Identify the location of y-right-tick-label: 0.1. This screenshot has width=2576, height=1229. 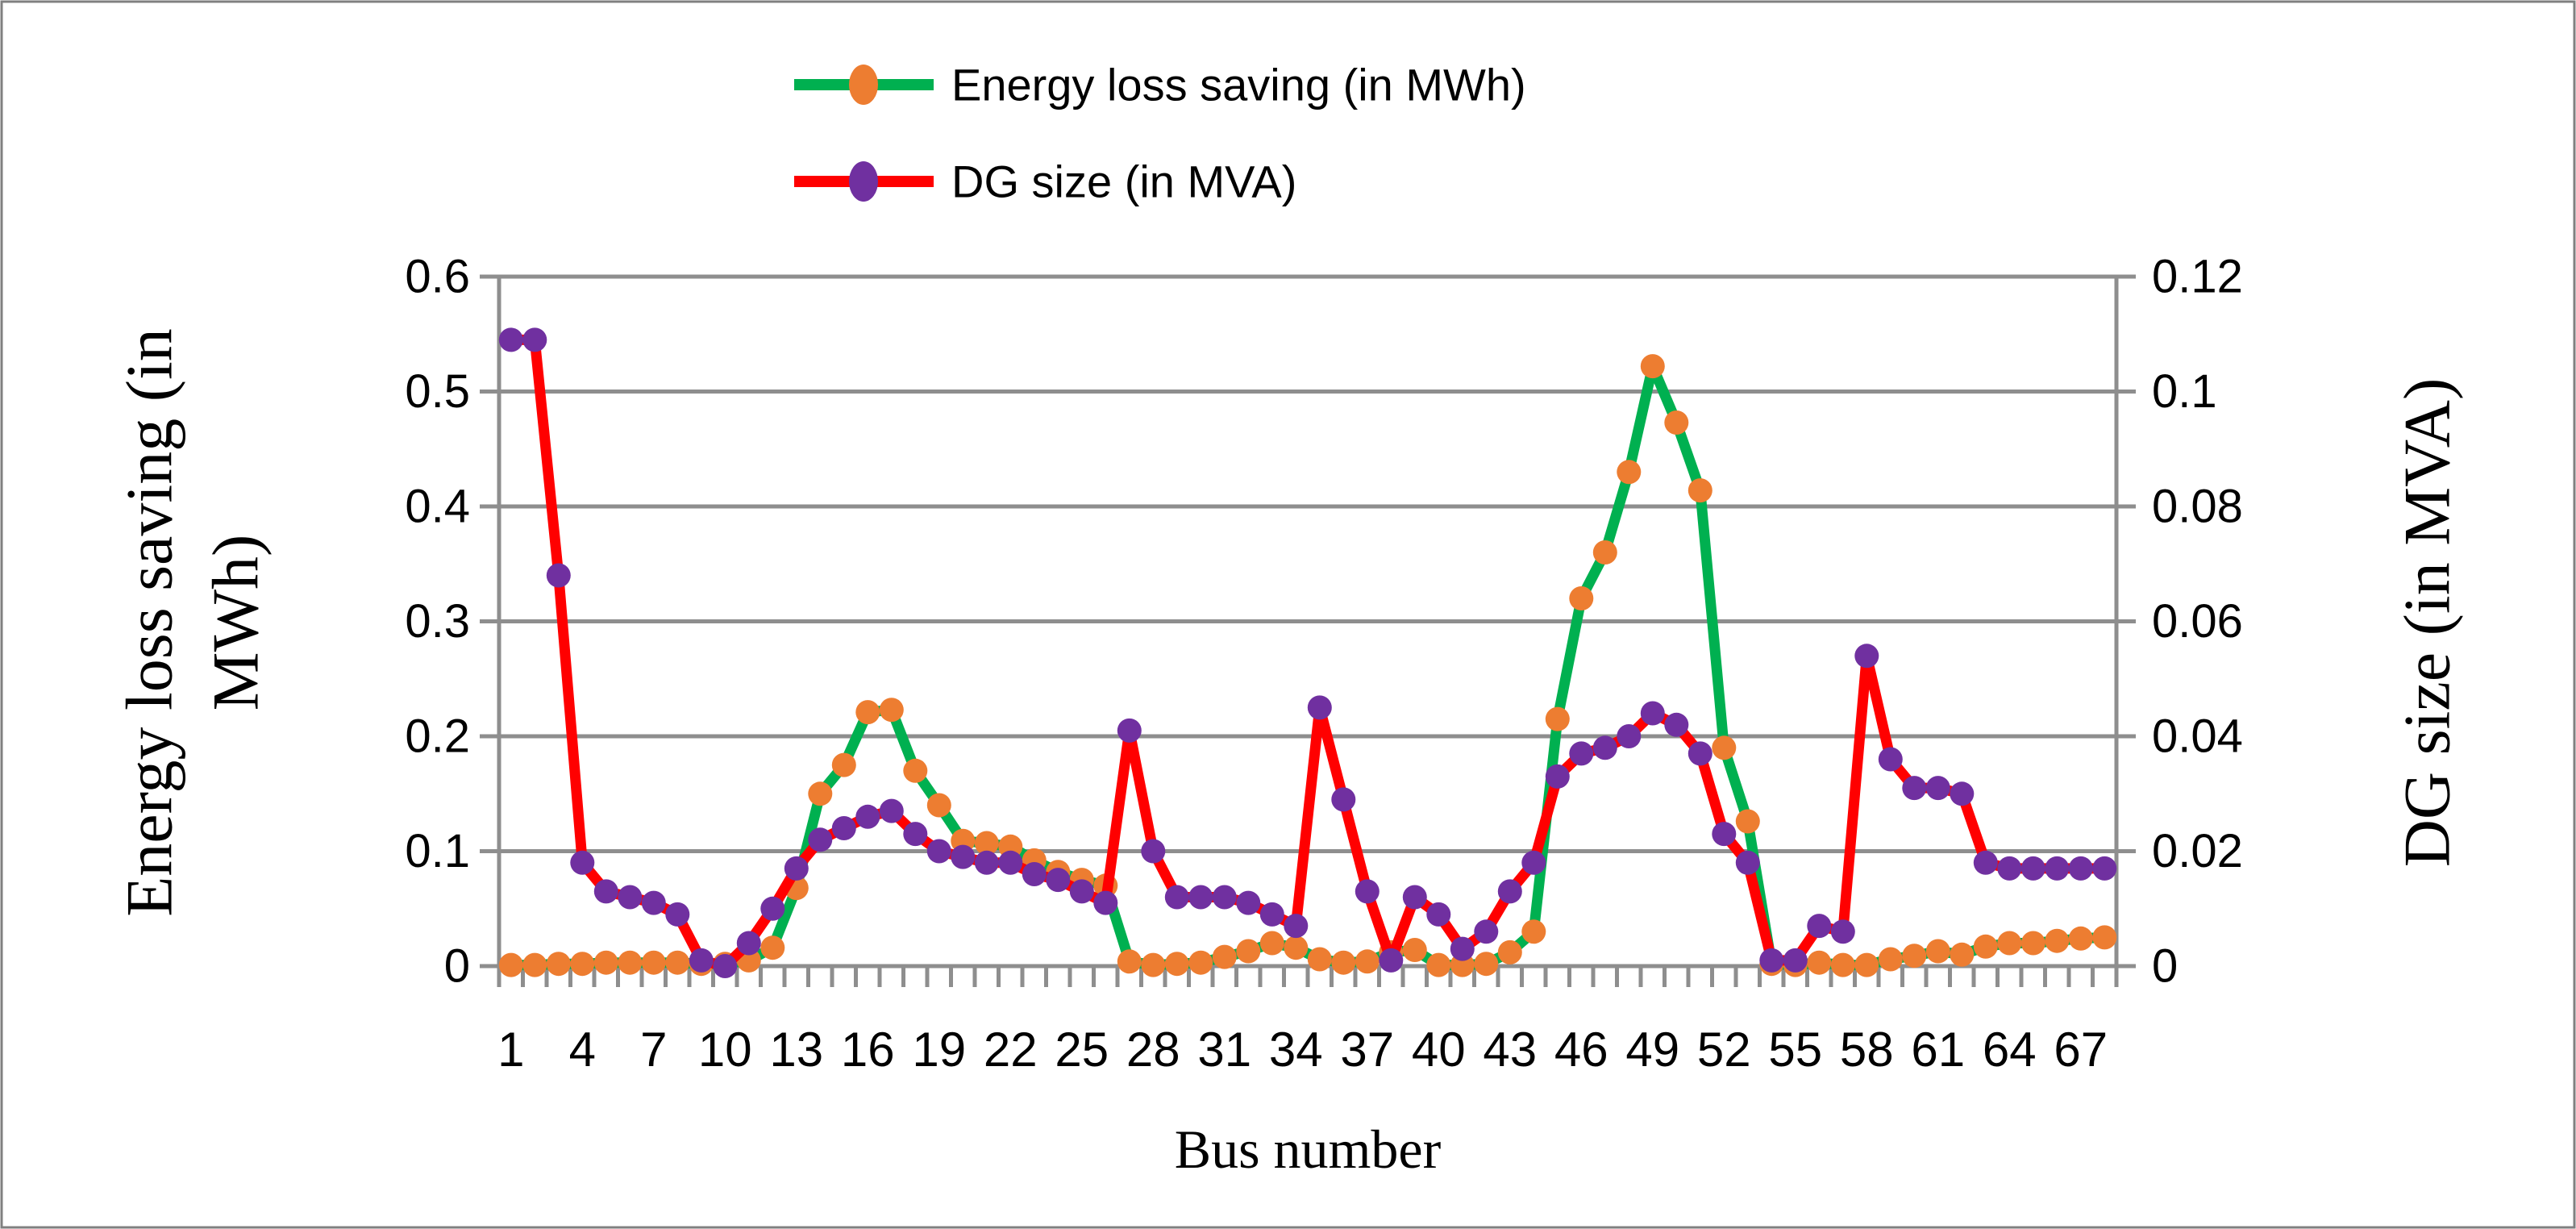
(2184, 391).